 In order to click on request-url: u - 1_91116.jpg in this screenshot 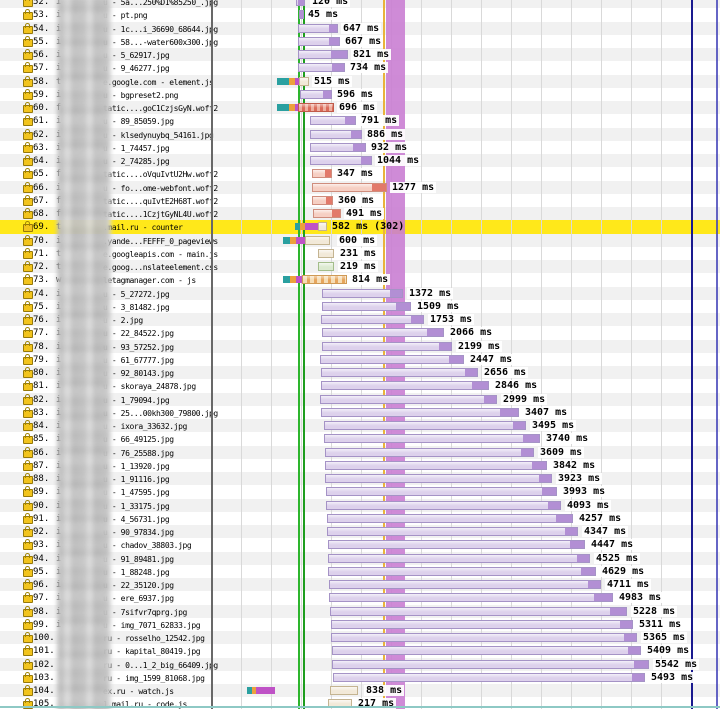, I will do `click(136, 479)`.